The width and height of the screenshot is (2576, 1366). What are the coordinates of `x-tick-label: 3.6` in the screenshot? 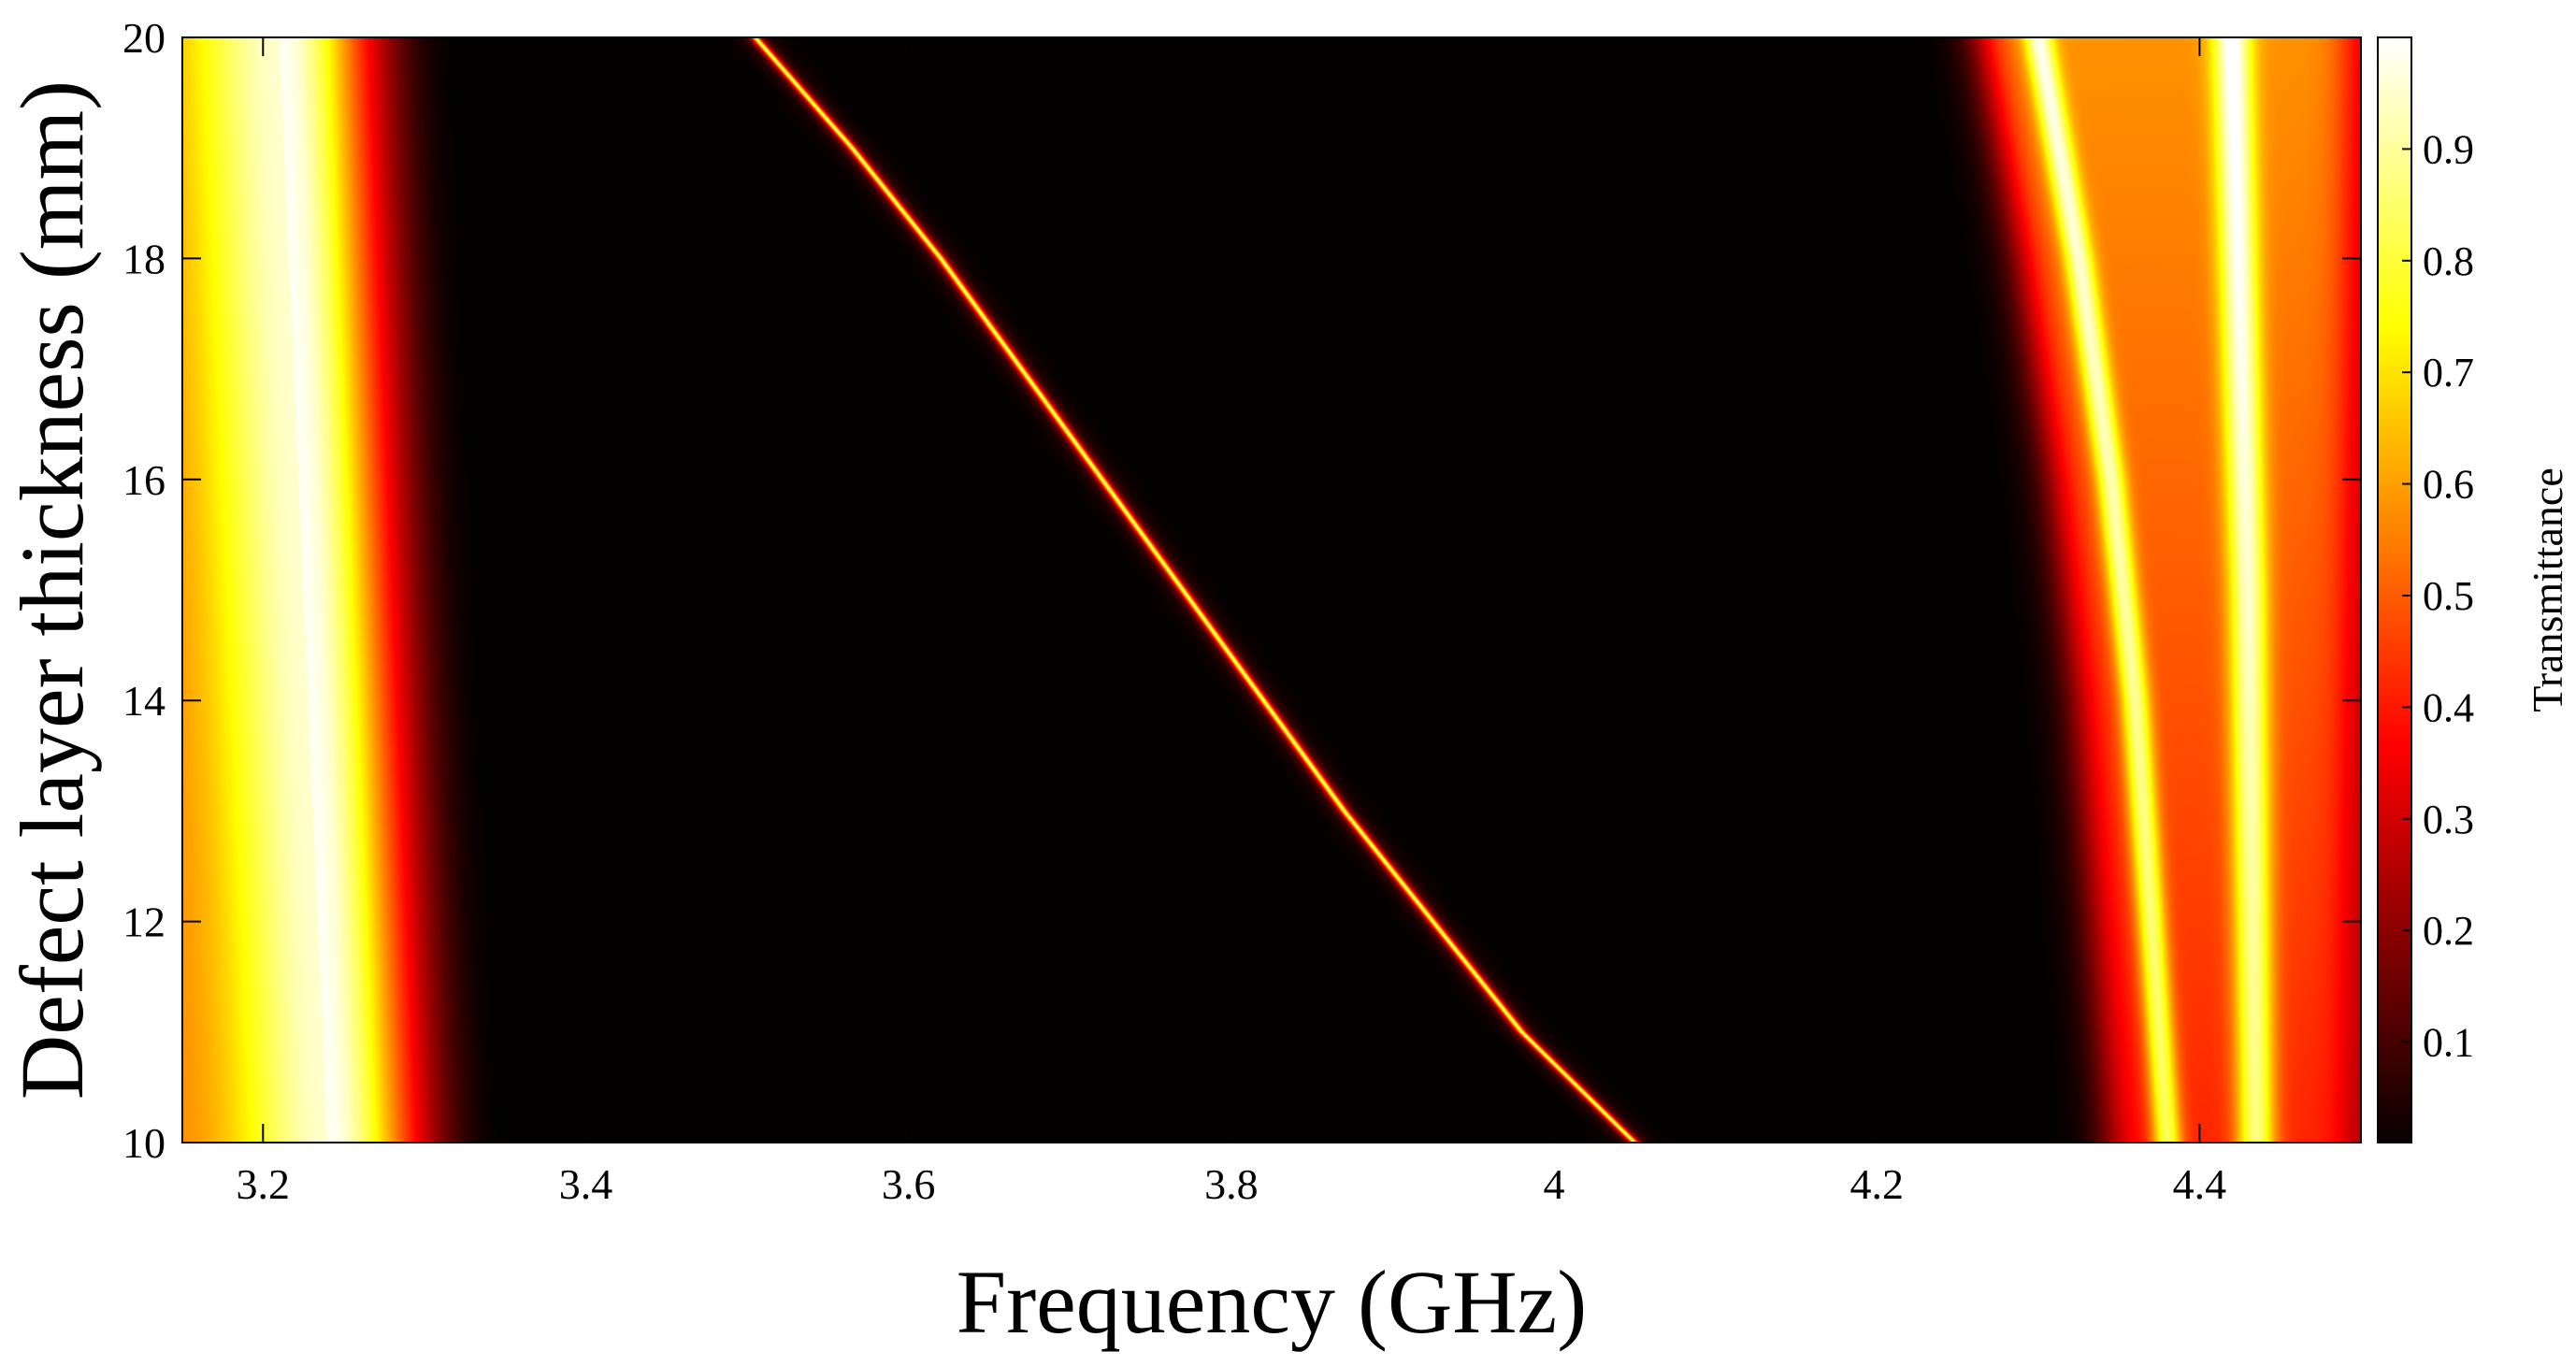 It's located at (909, 1184).